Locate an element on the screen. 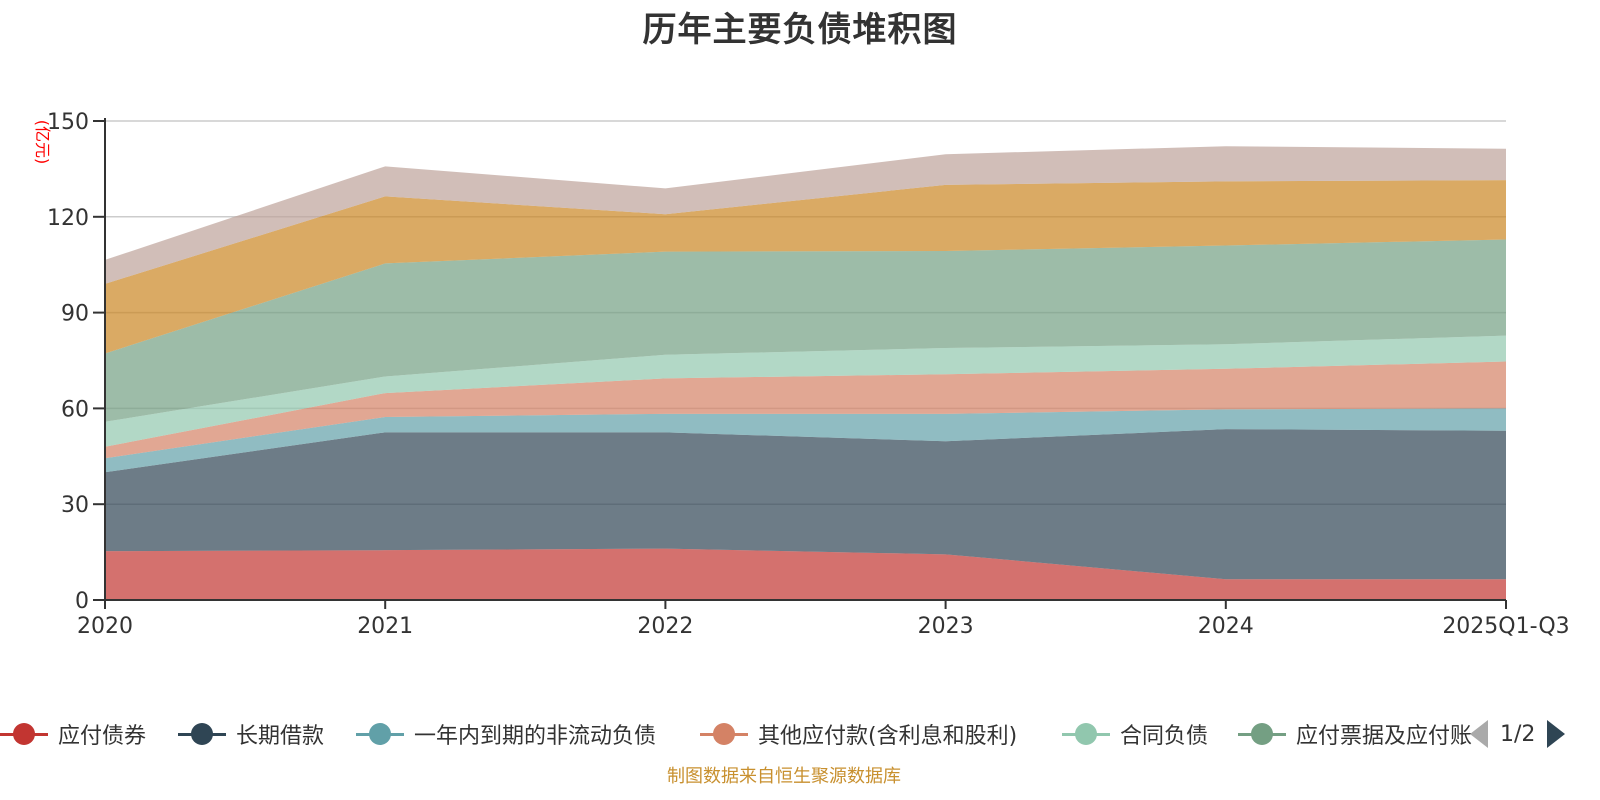 This screenshot has width=1600, height=800. legend-pager: 1/2 is located at coordinates (1518, 734).